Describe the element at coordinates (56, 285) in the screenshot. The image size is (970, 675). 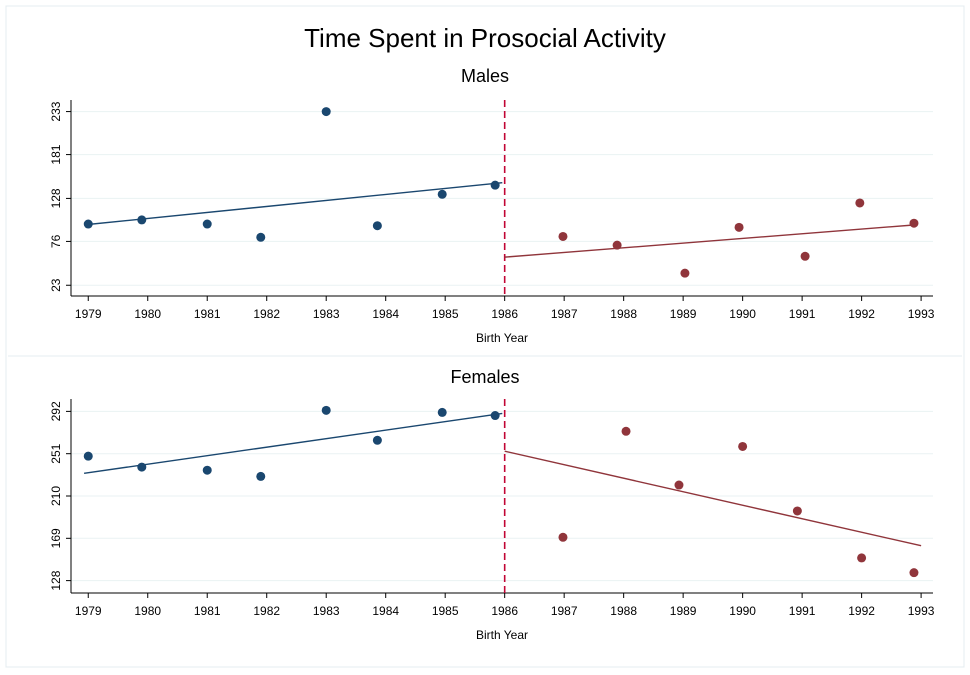
I see `y-tick-label: 23` at that location.